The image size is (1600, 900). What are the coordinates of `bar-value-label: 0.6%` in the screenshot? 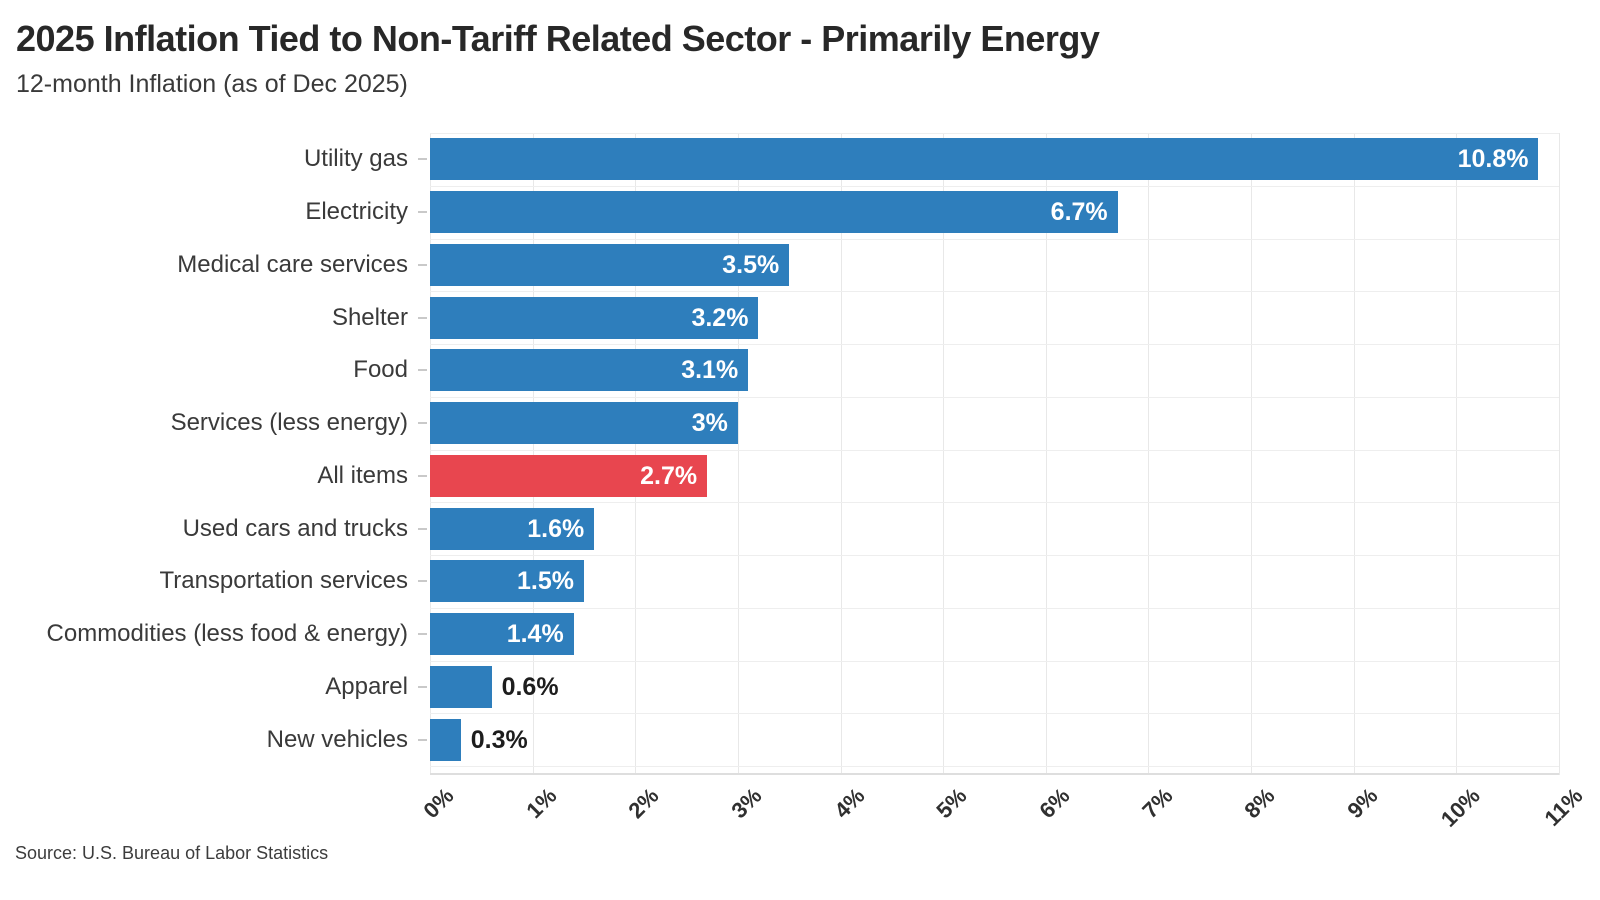 It's located at (530, 686).